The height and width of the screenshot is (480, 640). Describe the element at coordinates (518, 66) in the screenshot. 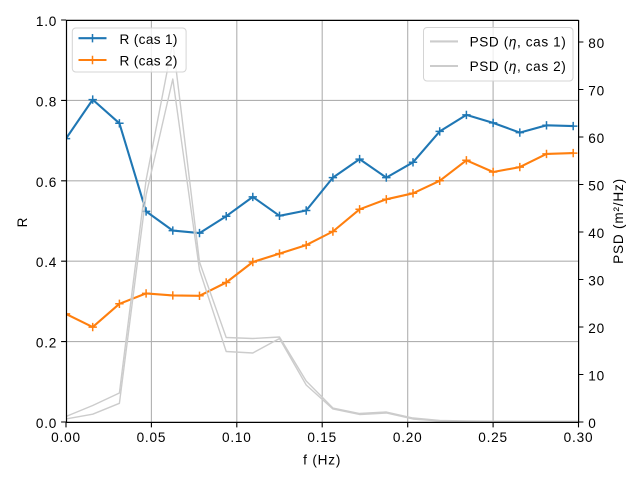

I see `svg-text: PSD (η, cas 2)` at that location.